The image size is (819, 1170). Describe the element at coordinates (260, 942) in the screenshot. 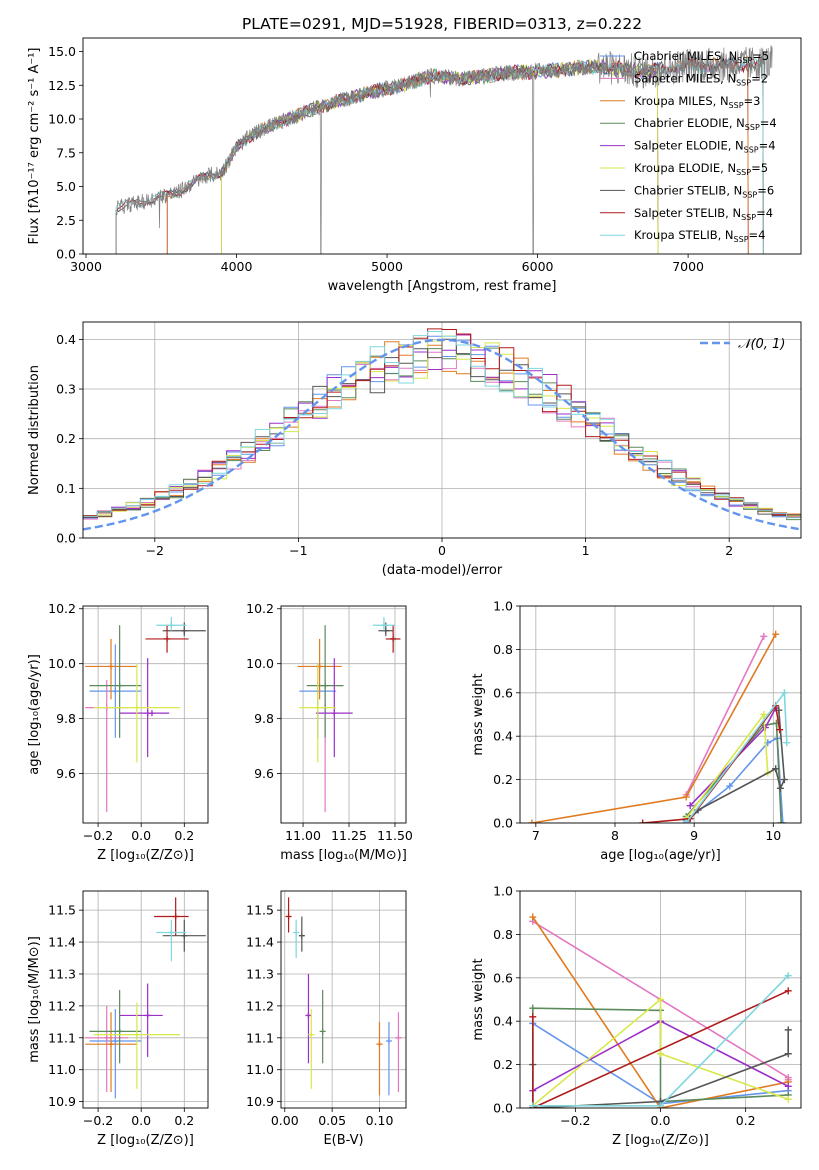

I see `y-tick-label: 11.4` at that location.